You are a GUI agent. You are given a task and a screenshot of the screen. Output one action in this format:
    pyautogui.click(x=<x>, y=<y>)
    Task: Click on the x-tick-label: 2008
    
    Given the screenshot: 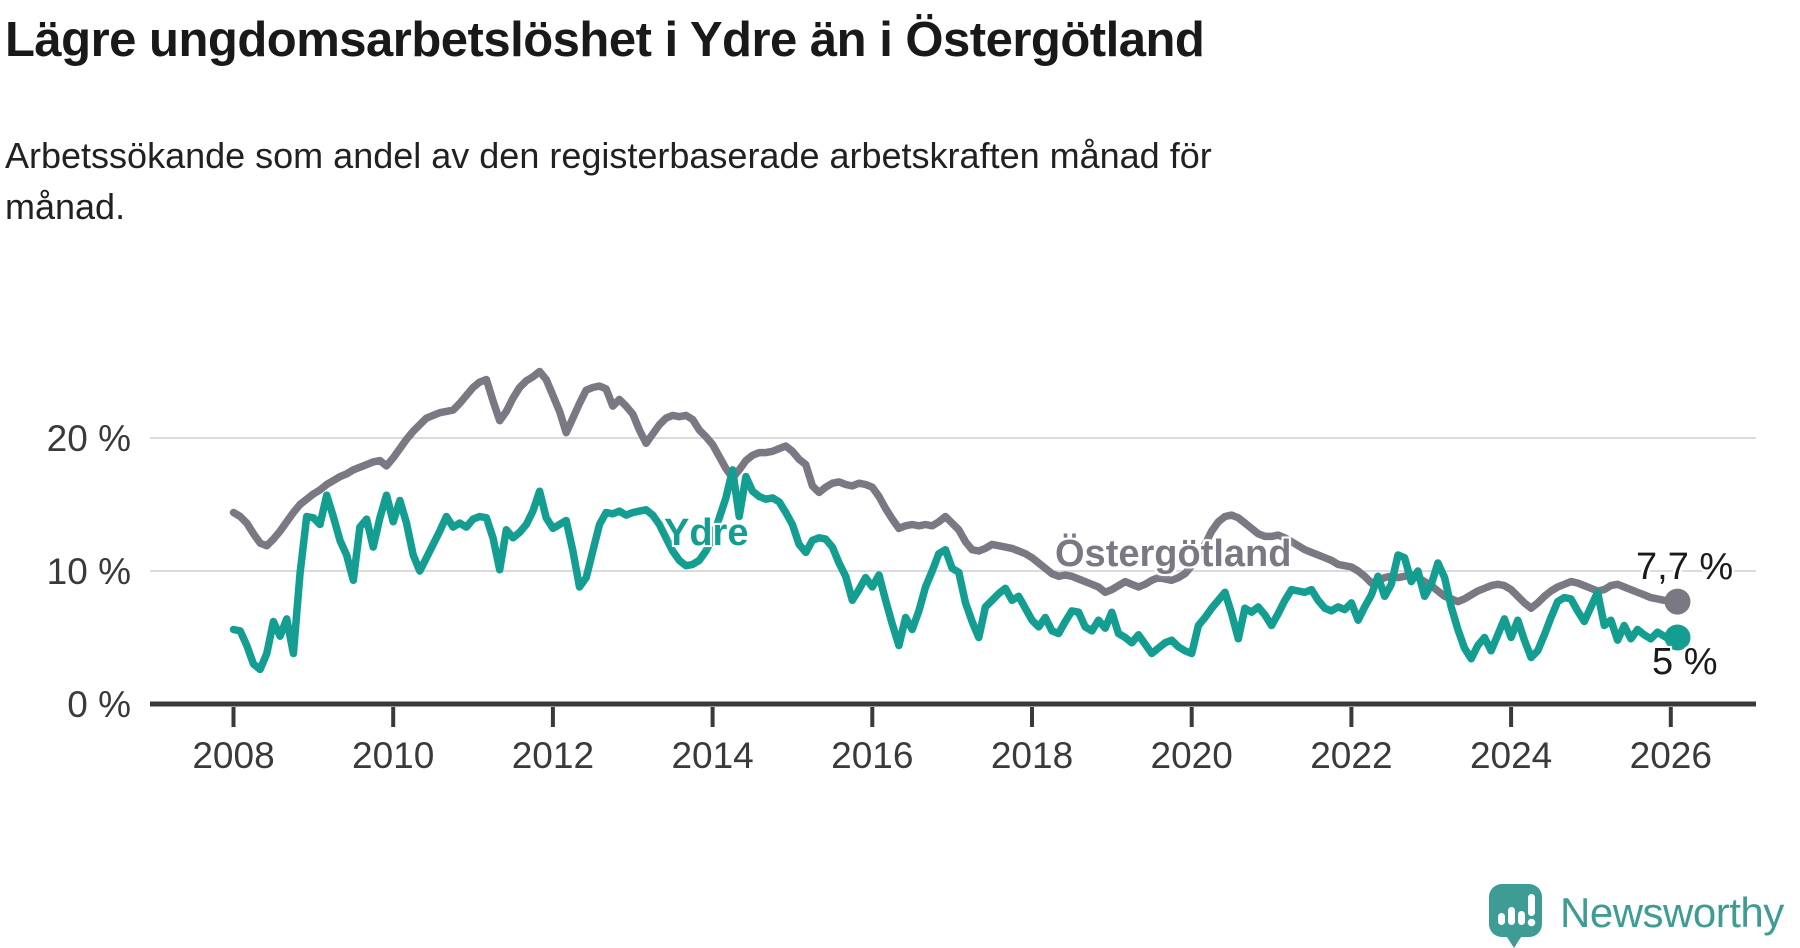 What is the action you would take?
    pyautogui.click(x=233, y=755)
    